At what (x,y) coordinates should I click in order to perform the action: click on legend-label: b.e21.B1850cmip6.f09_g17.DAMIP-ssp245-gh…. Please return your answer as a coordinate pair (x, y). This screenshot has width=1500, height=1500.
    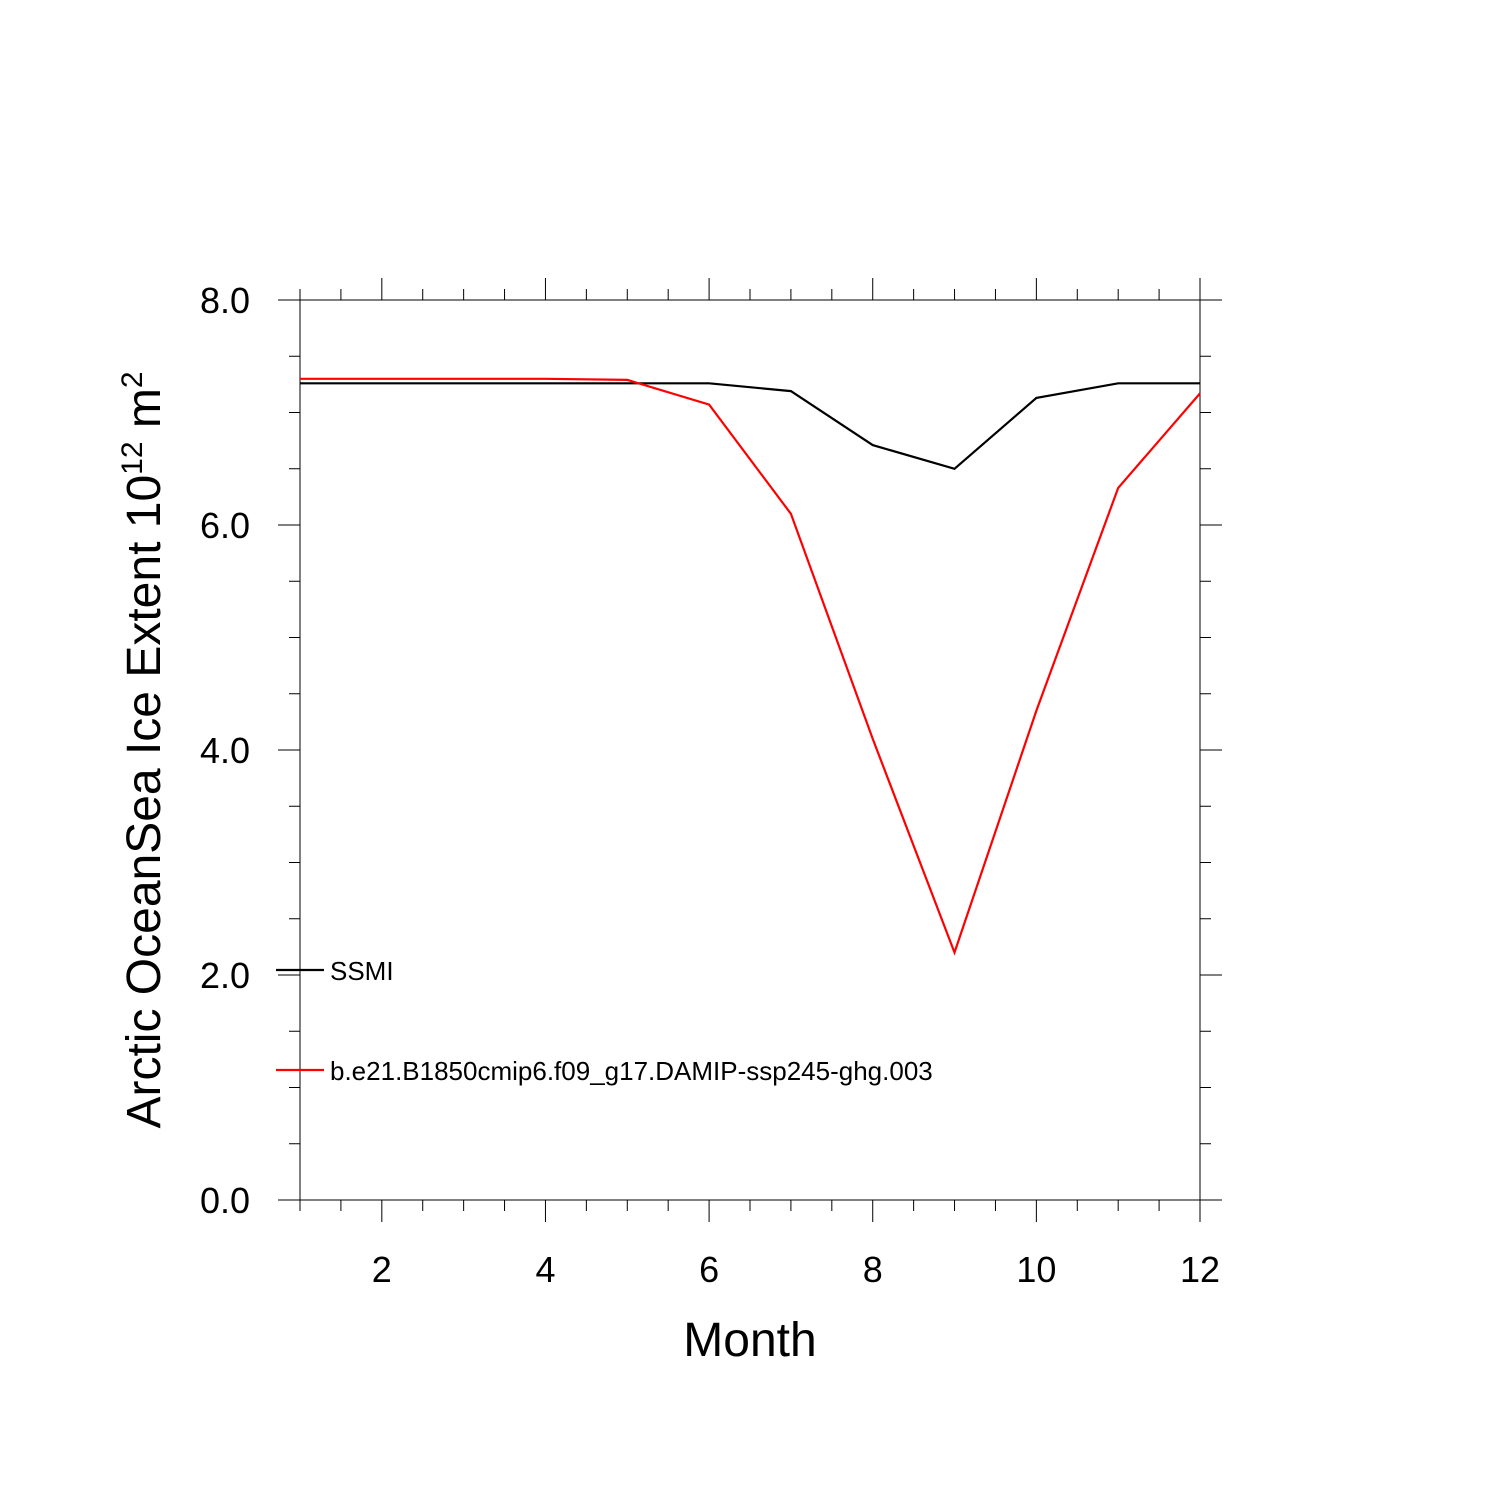
    Looking at the image, I should click on (631, 1071).